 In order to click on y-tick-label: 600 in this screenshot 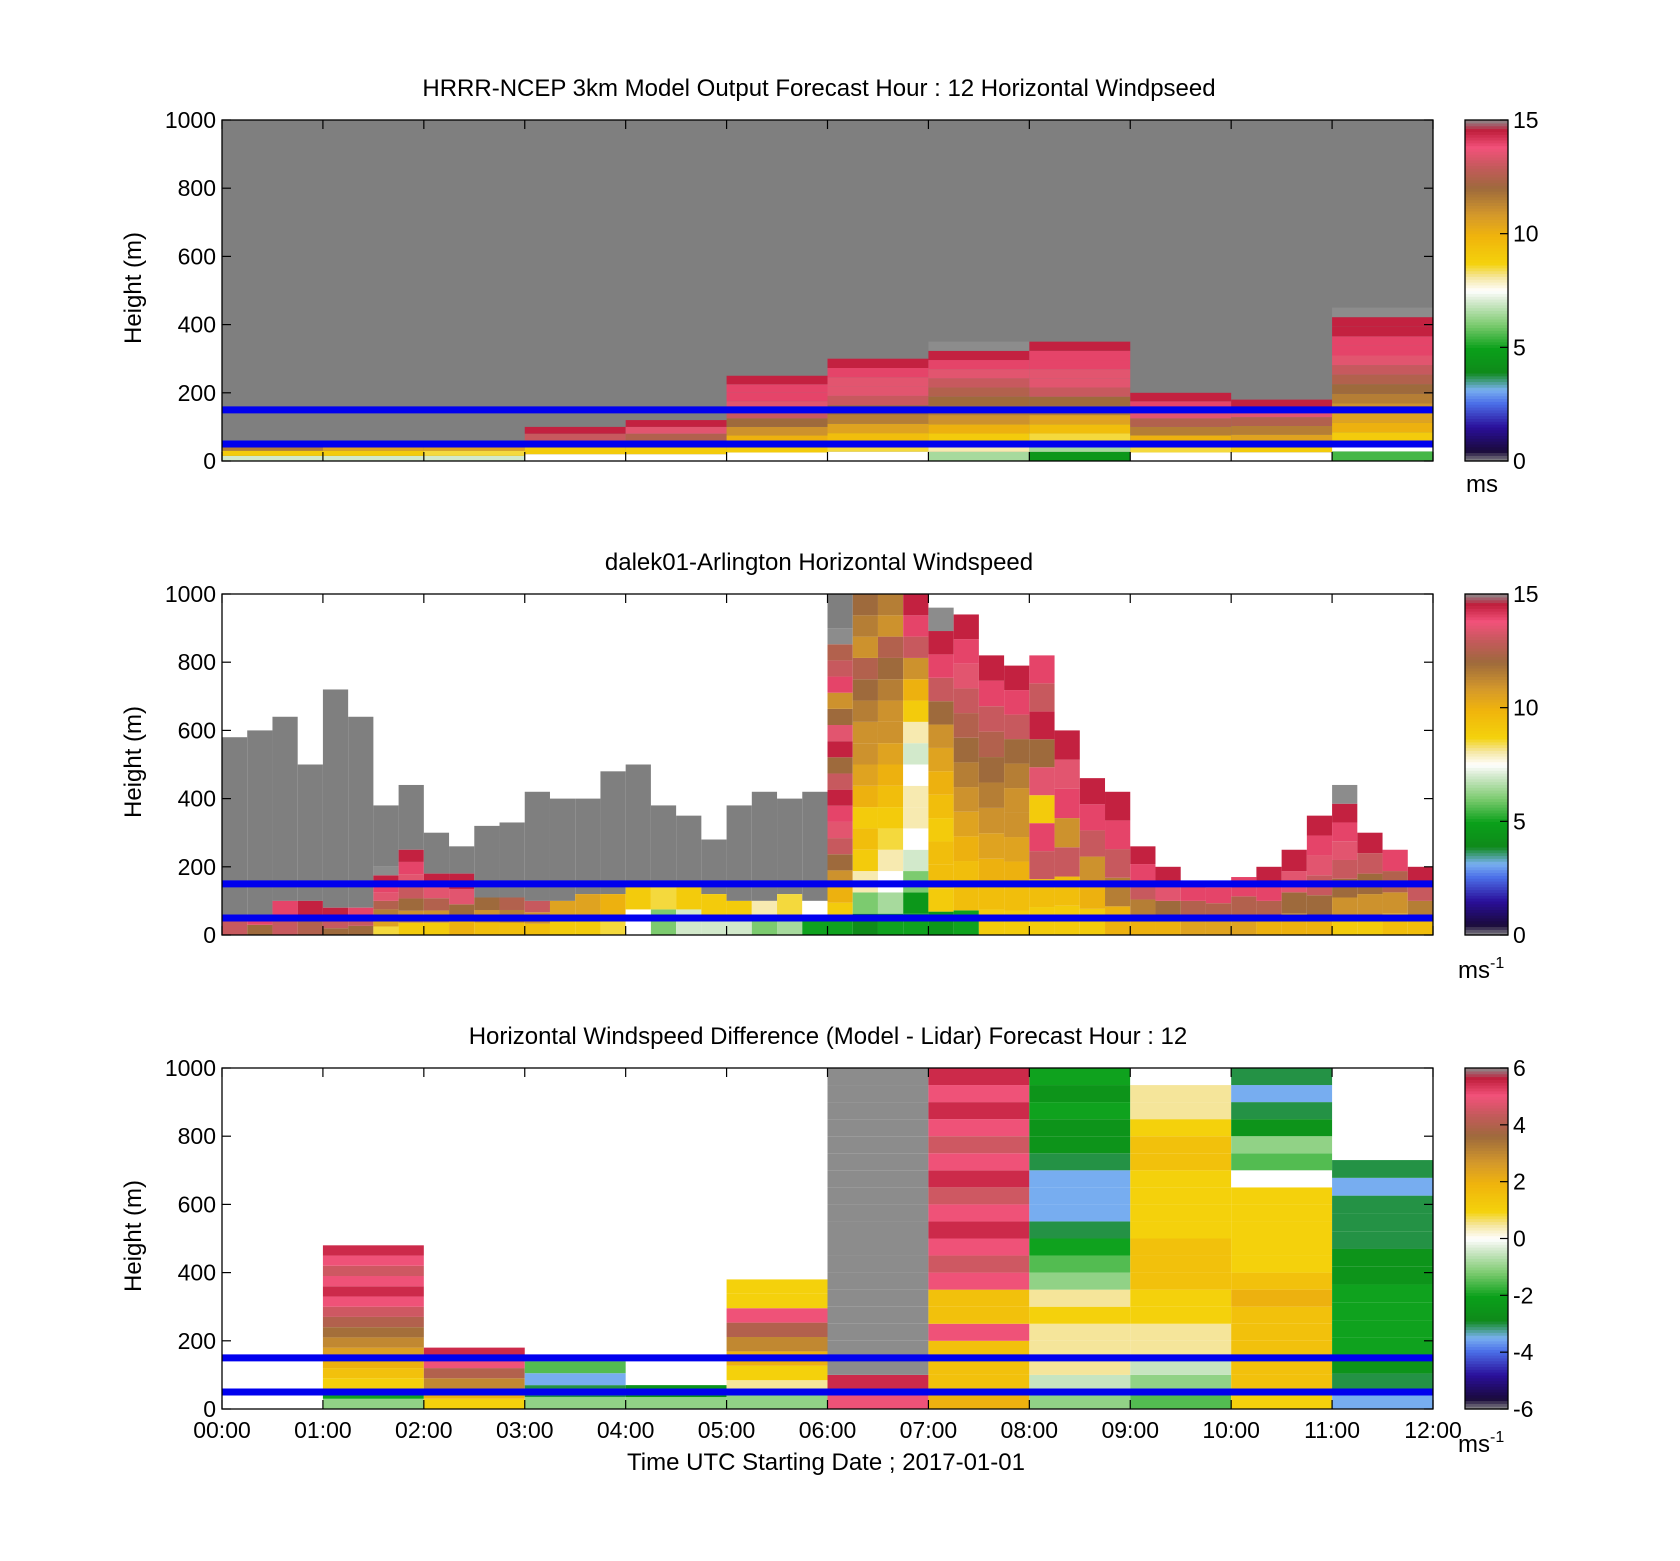, I will do `click(197, 730)`.